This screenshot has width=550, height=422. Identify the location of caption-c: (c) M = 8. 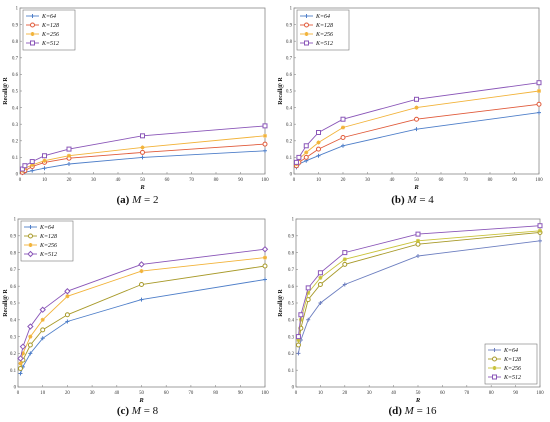
(137, 411).